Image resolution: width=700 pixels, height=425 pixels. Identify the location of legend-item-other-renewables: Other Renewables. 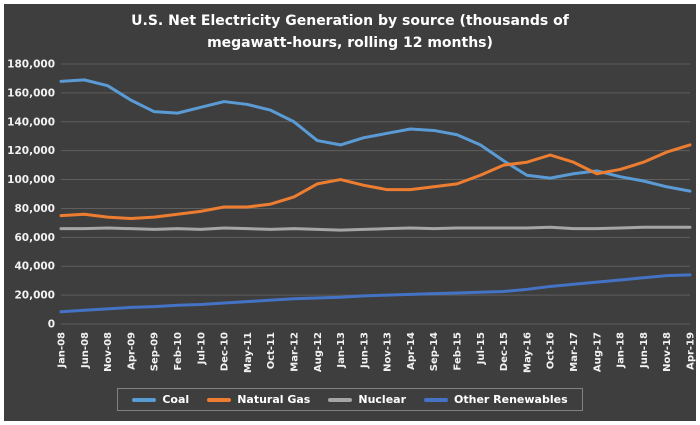
(496, 399).